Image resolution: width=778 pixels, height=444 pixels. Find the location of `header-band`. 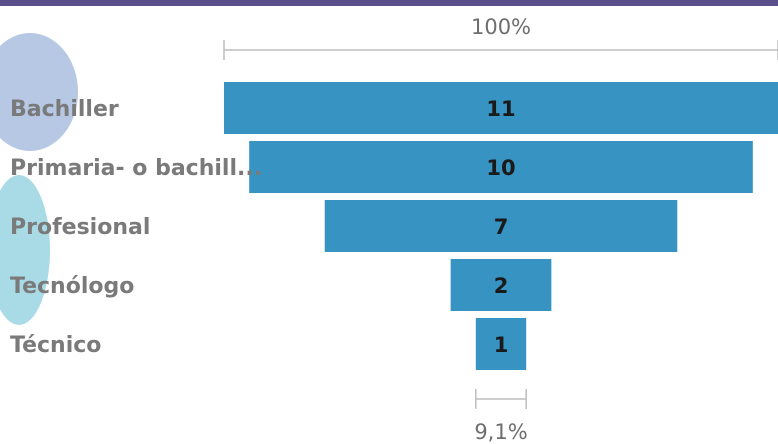

header-band is located at coordinates (389, 3).